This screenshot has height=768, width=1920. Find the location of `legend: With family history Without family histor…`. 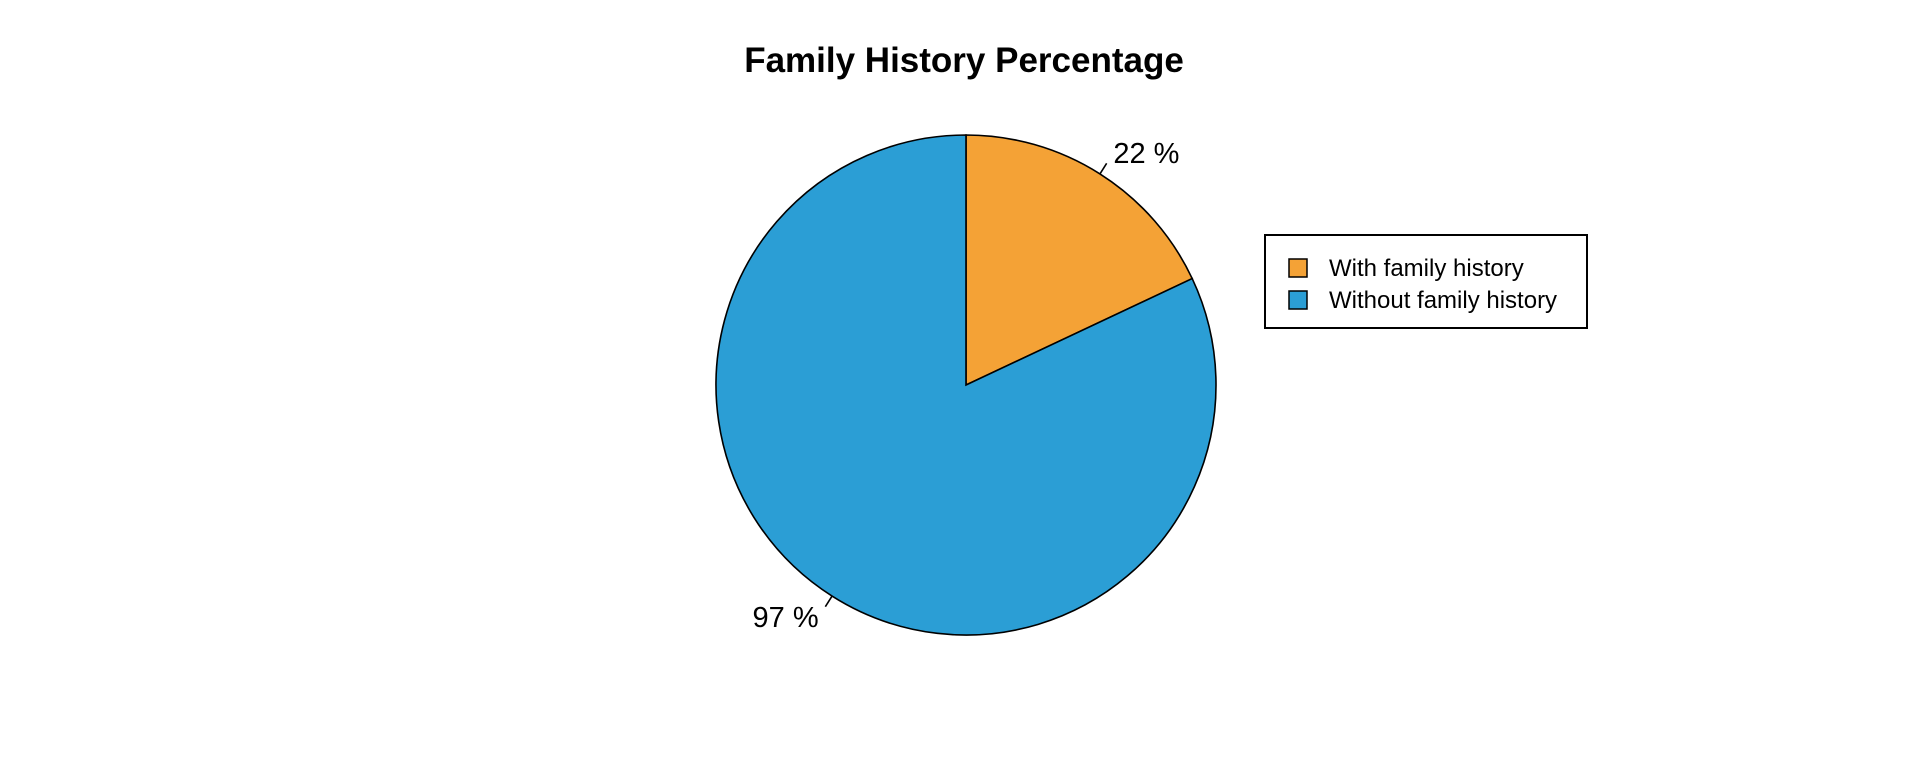

legend: With family history Without family histor… is located at coordinates (1426, 281).